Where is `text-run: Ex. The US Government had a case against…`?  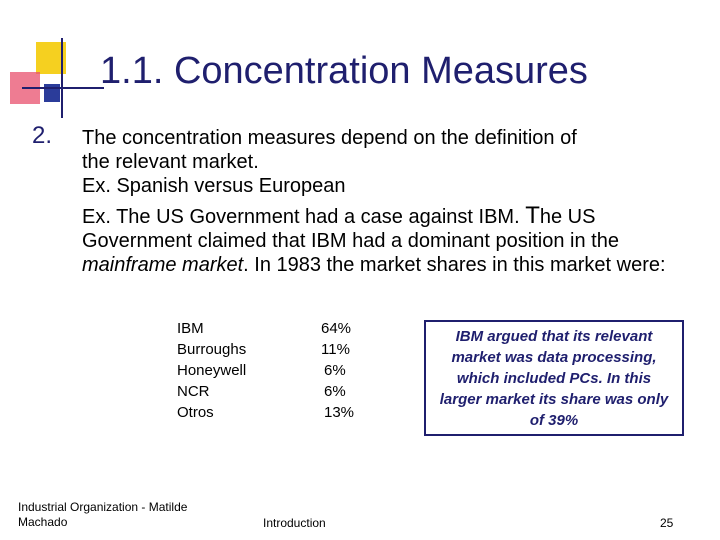 text-run: Ex. The US Government had a case against… is located at coordinates (304, 217).